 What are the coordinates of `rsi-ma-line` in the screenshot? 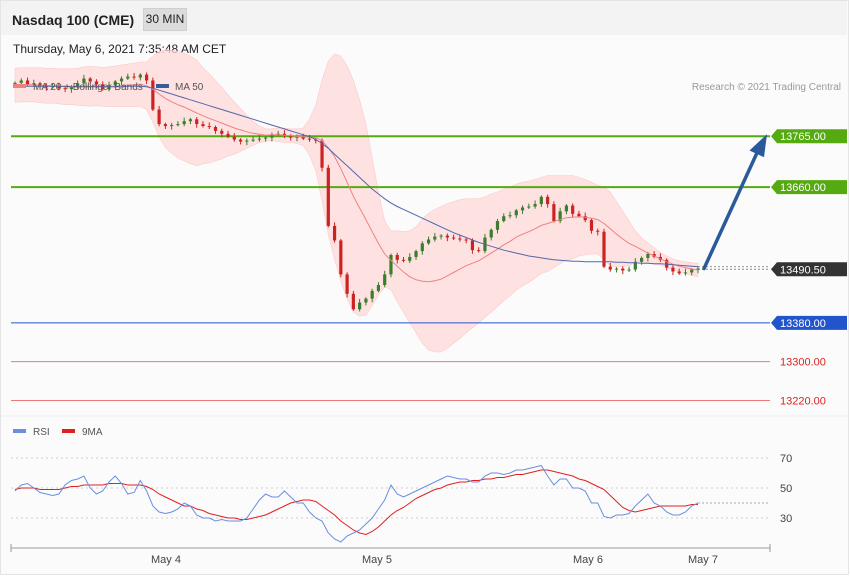 It's located at (356, 502).